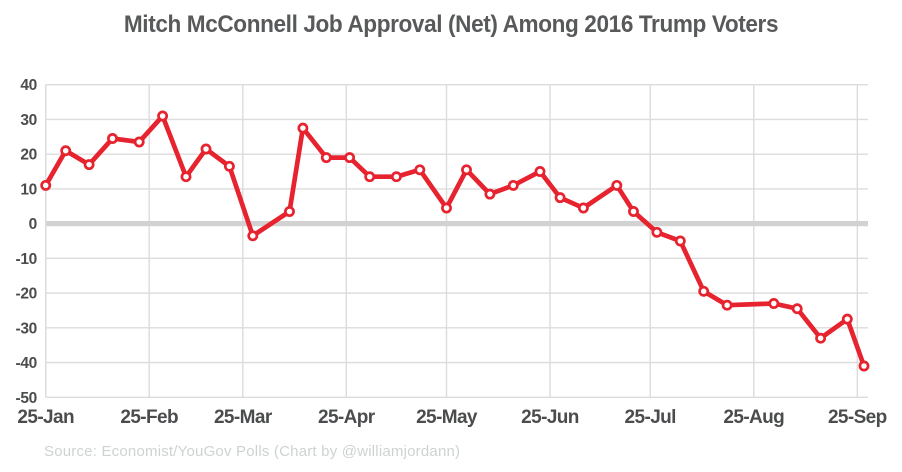 This screenshot has height=472, width=902. What do you see at coordinates (650, 417) in the screenshot?
I see `x-axis-tick-label: 25-Jul` at bounding box center [650, 417].